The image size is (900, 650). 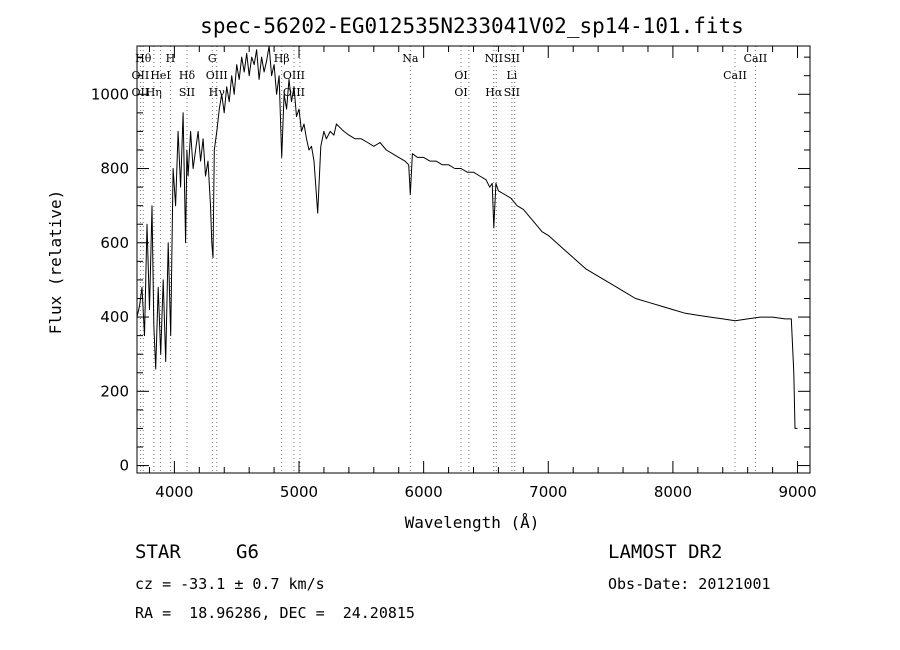 What do you see at coordinates (141, 92) in the screenshot?
I see `line-marker-label: OII` at bounding box center [141, 92].